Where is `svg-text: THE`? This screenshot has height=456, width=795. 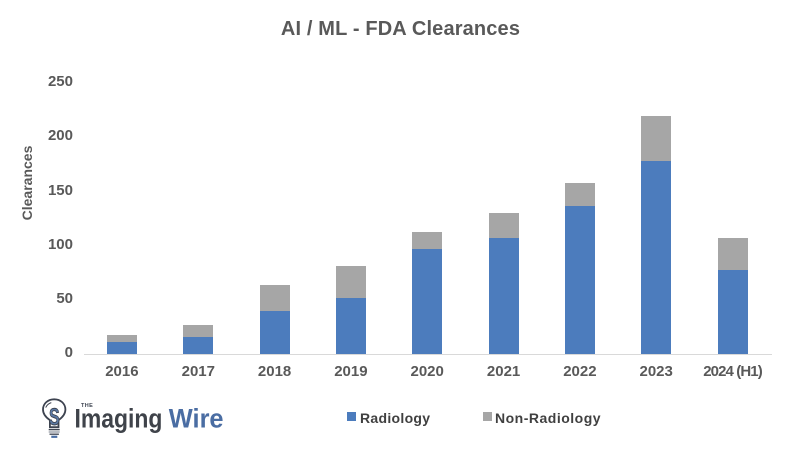 svg-text: THE is located at coordinates (87, 406).